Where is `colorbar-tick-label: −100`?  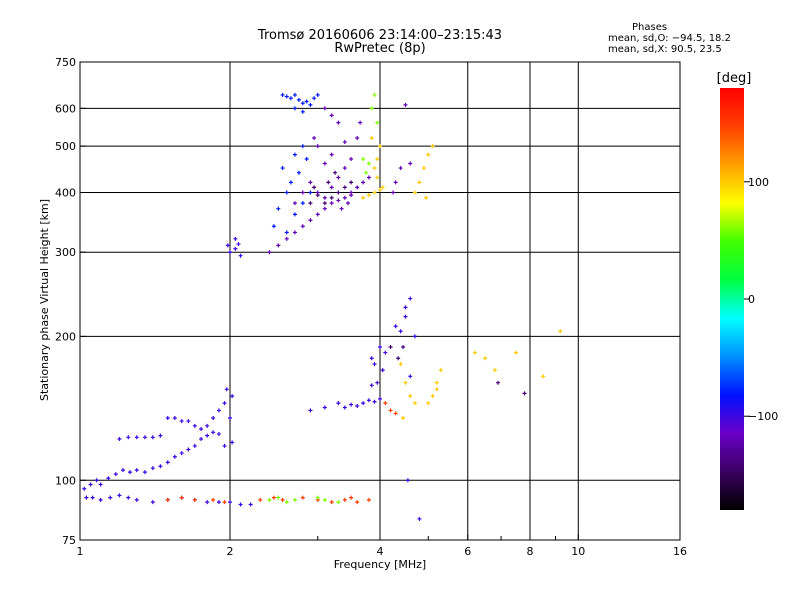 colorbar-tick-label: −100 is located at coordinates (763, 416).